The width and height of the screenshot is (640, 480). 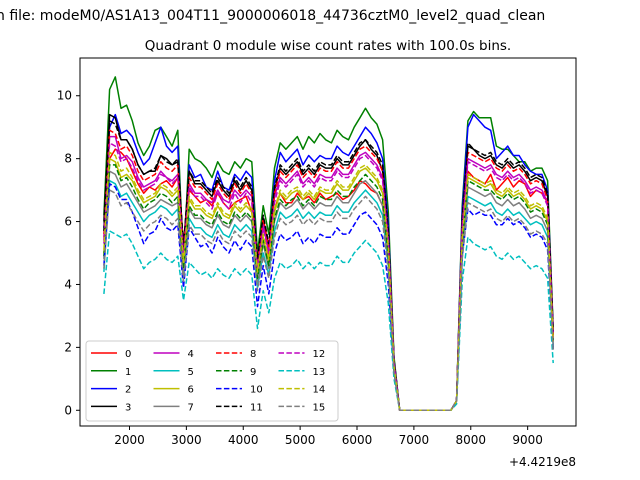 I want to click on legend-label: 8, so click(x=253, y=354).